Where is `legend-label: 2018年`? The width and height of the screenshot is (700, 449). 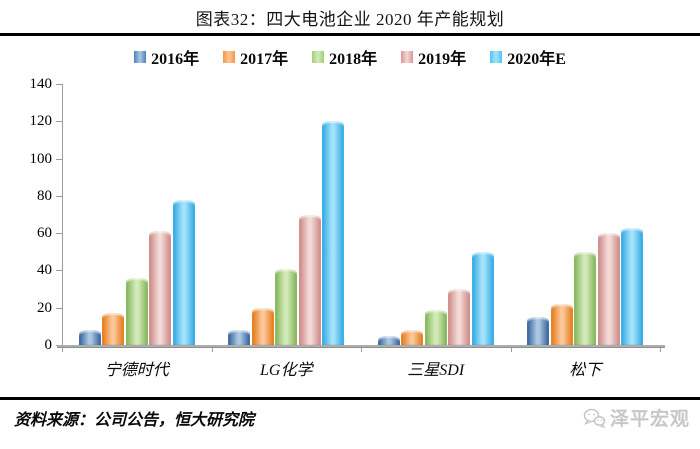
legend-label: 2018年 is located at coordinates (353, 59).